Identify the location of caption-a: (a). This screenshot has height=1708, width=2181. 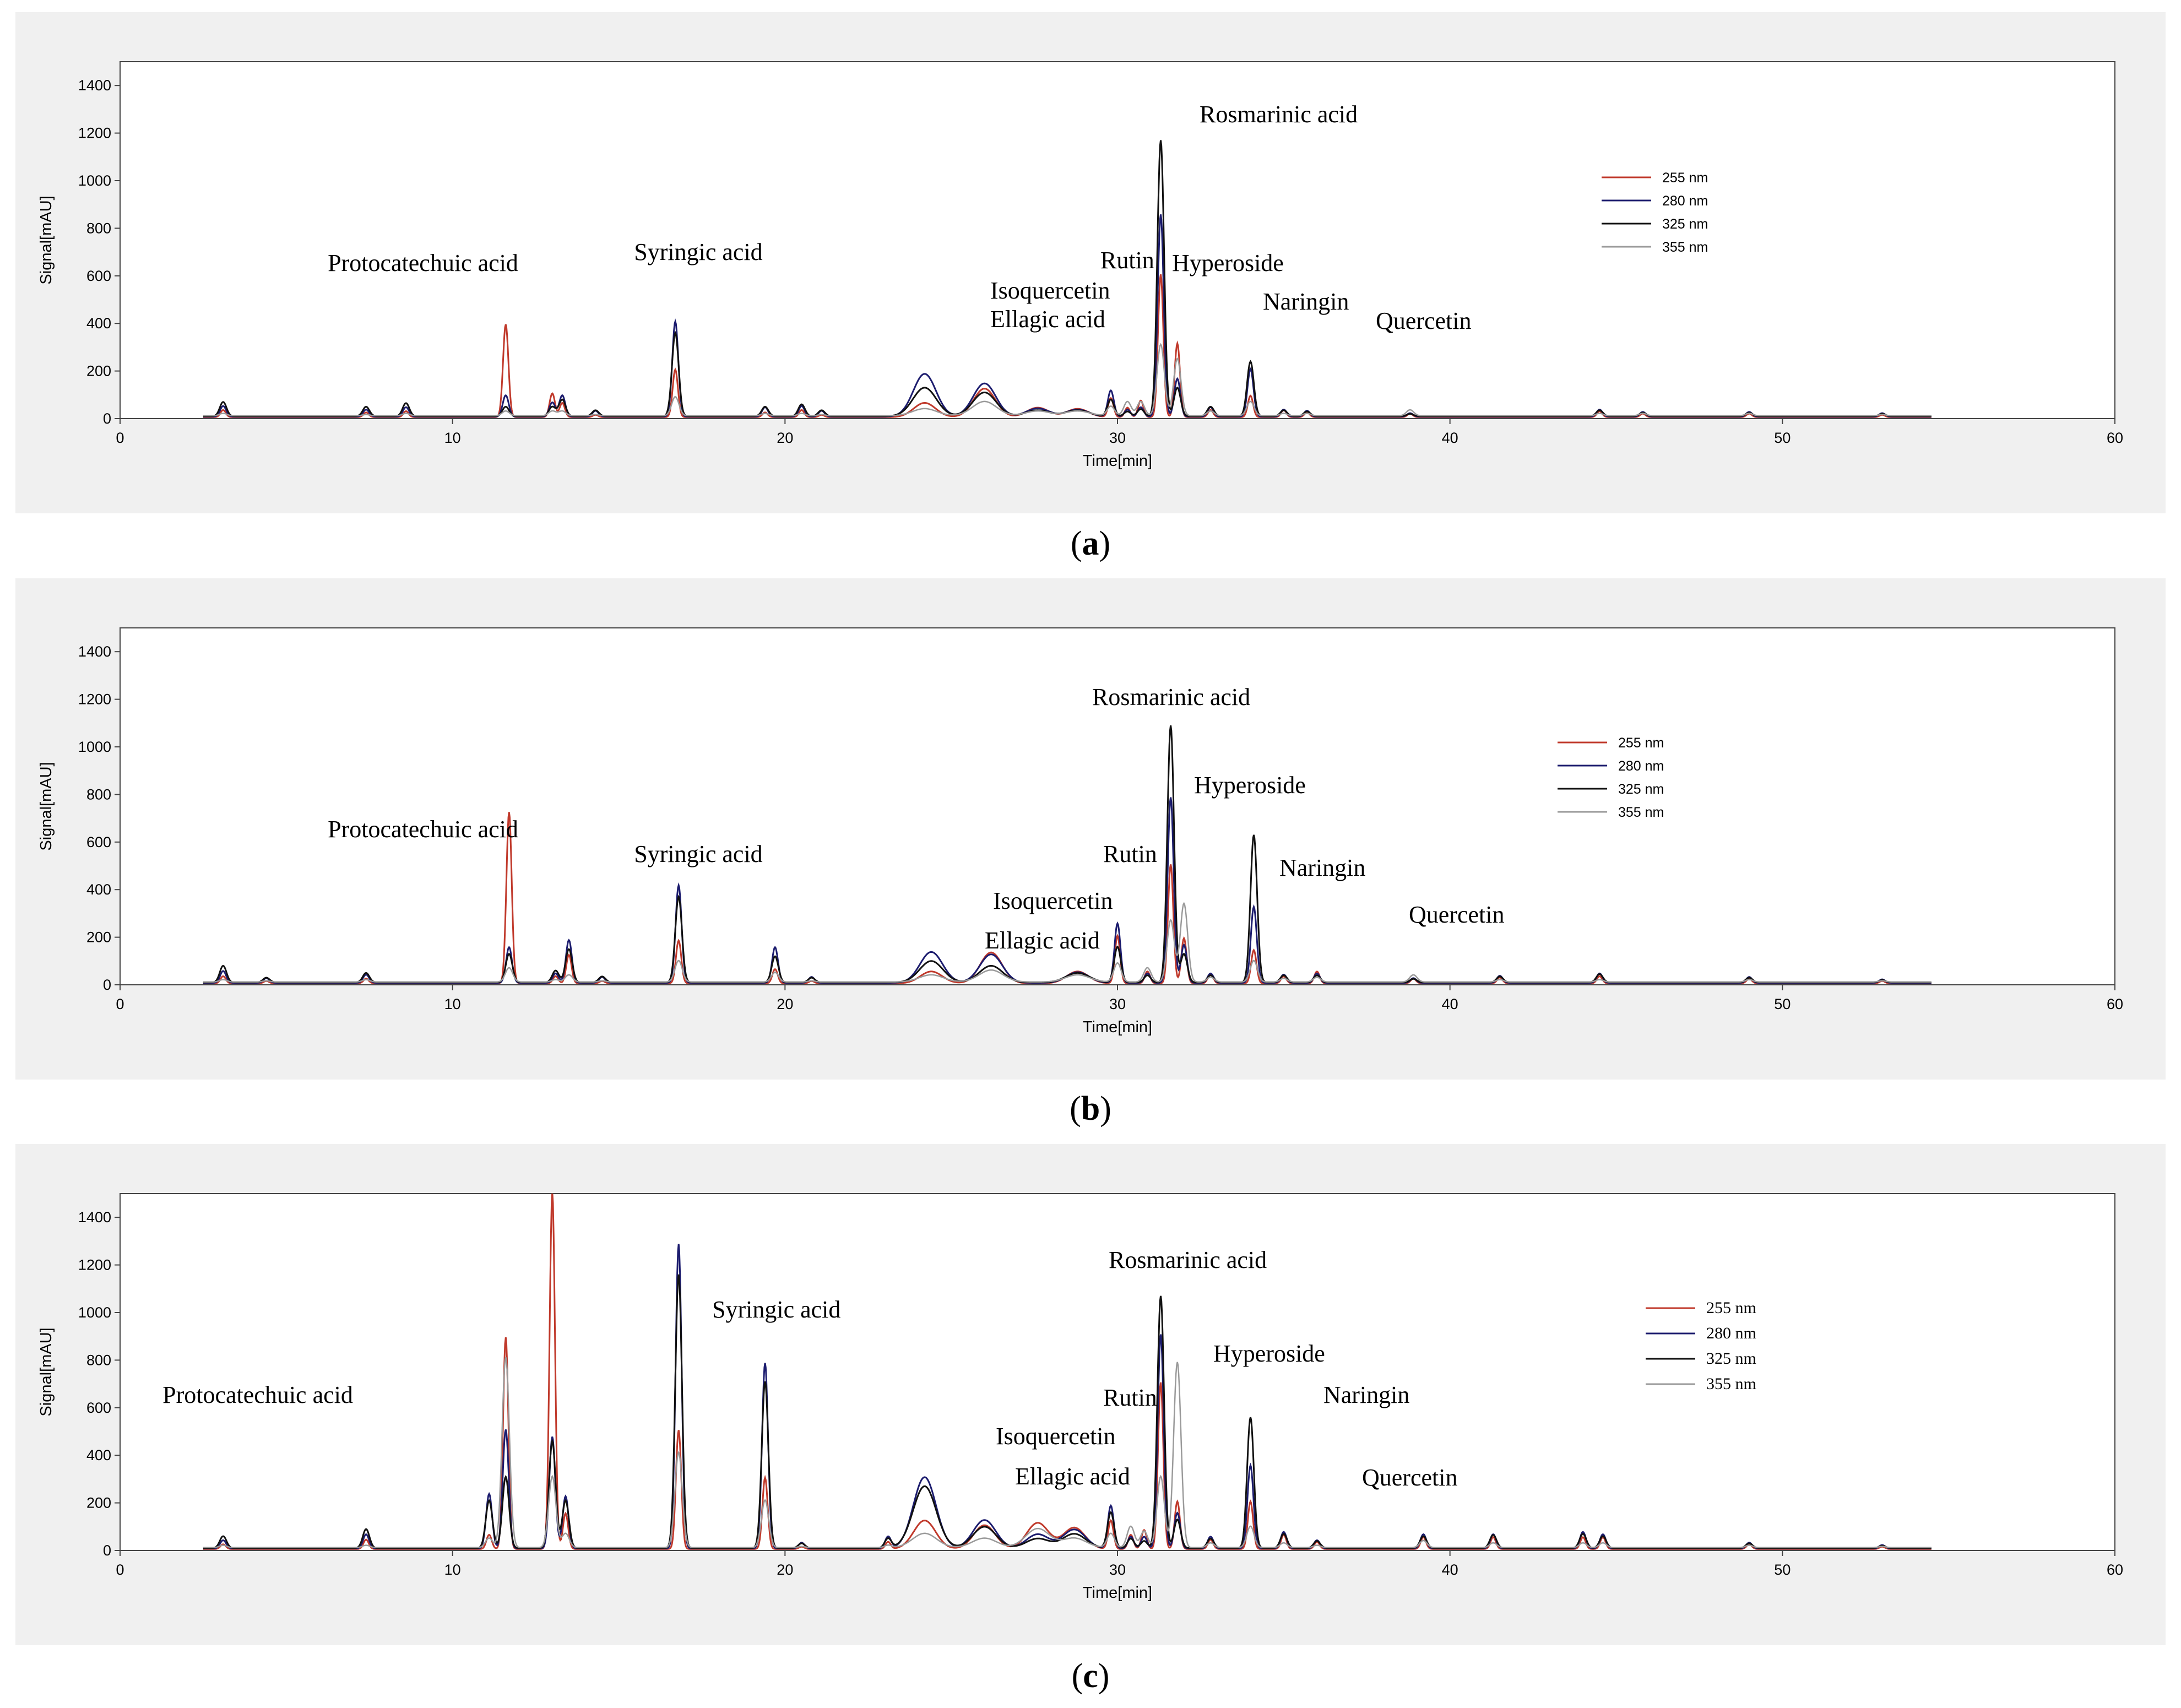
(1090, 543).